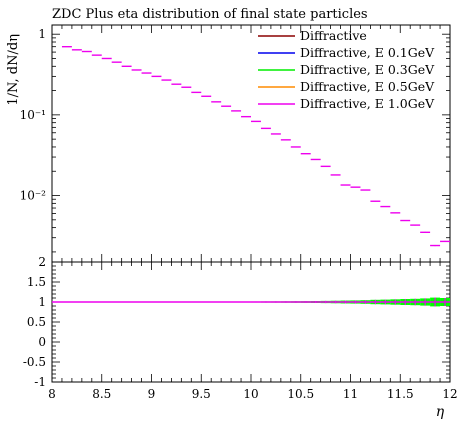  What do you see at coordinates (42, 262) in the screenshot?
I see `ratio-tick-label: 2` at bounding box center [42, 262].